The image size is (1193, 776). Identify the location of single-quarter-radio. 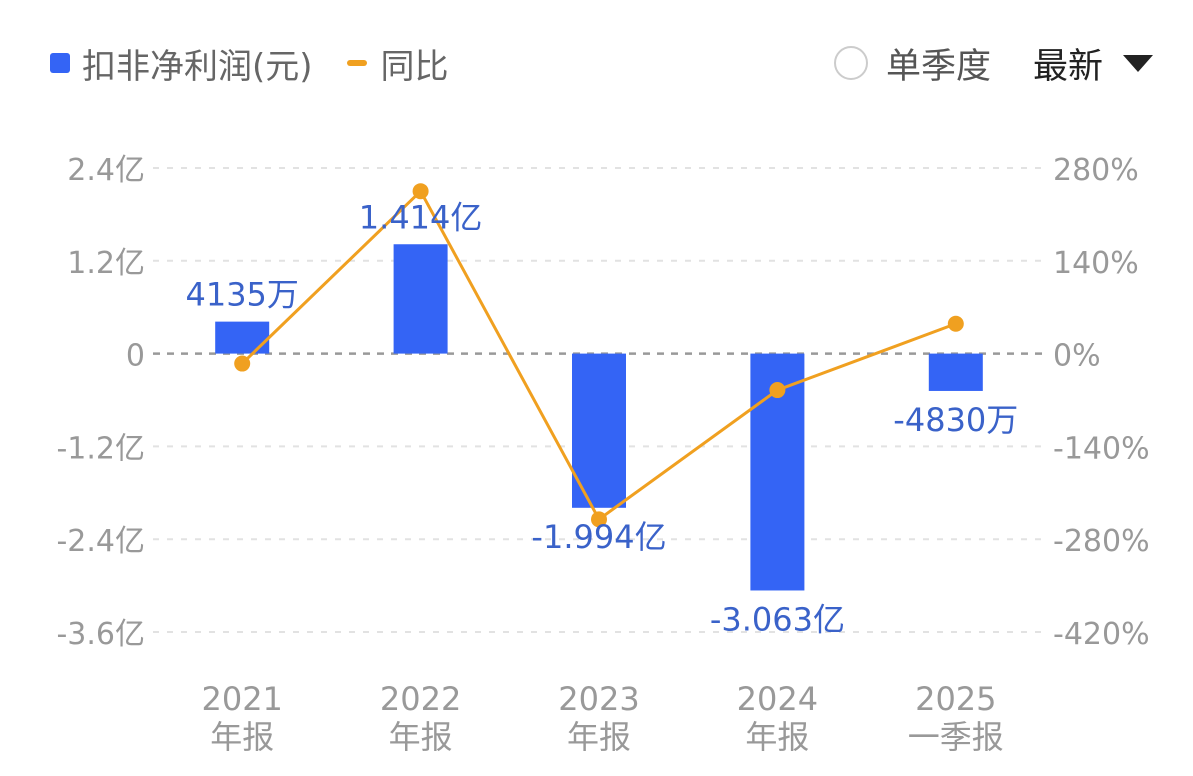
(850, 63).